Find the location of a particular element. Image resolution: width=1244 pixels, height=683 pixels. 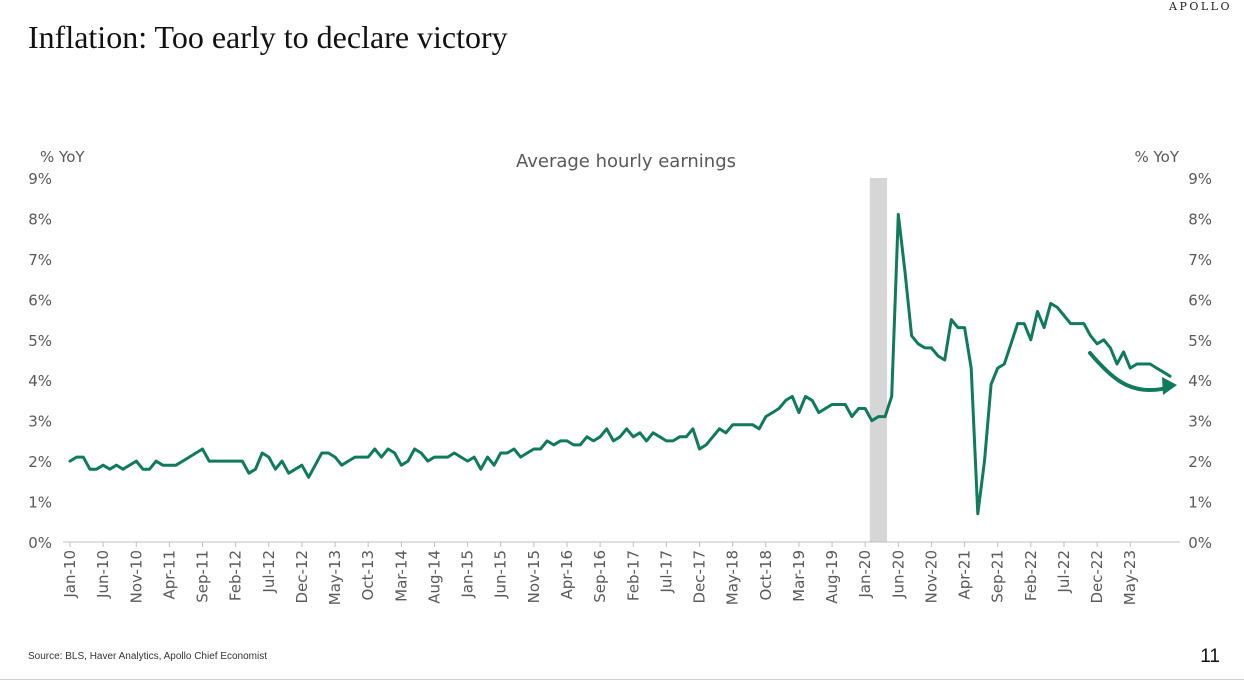

y-tick-label-left: 7% is located at coordinates (40, 260).